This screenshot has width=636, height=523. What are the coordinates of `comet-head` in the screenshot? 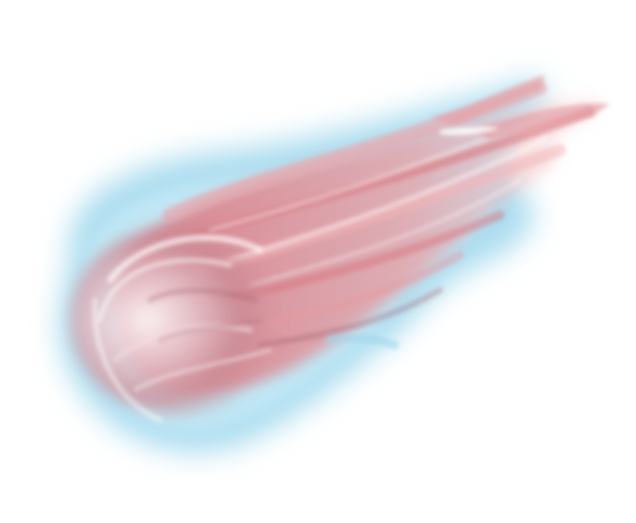 It's located at (180, 320).